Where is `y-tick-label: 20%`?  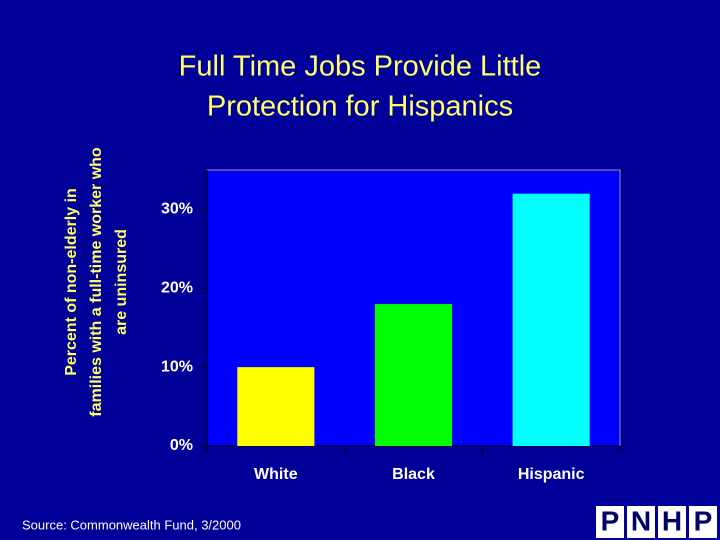
y-tick-label: 20% is located at coordinates (177, 288).